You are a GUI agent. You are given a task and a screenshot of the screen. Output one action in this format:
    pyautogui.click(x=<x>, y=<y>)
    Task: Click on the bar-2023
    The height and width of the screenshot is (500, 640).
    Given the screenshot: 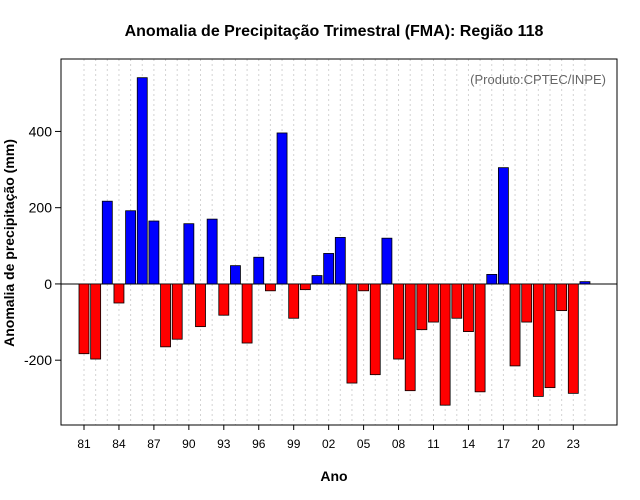 What is the action you would take?
    pyautogui.click(x=573, y=338)
    